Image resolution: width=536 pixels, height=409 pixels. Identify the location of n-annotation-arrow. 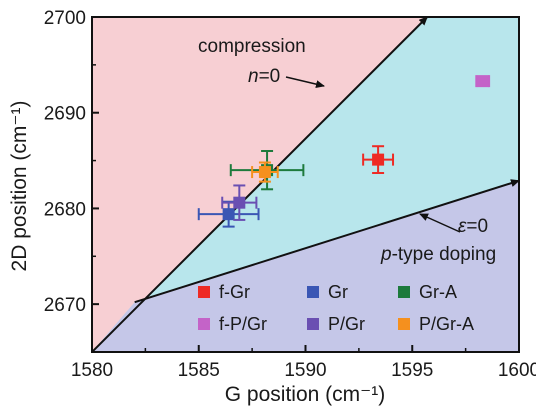
(305, 82).